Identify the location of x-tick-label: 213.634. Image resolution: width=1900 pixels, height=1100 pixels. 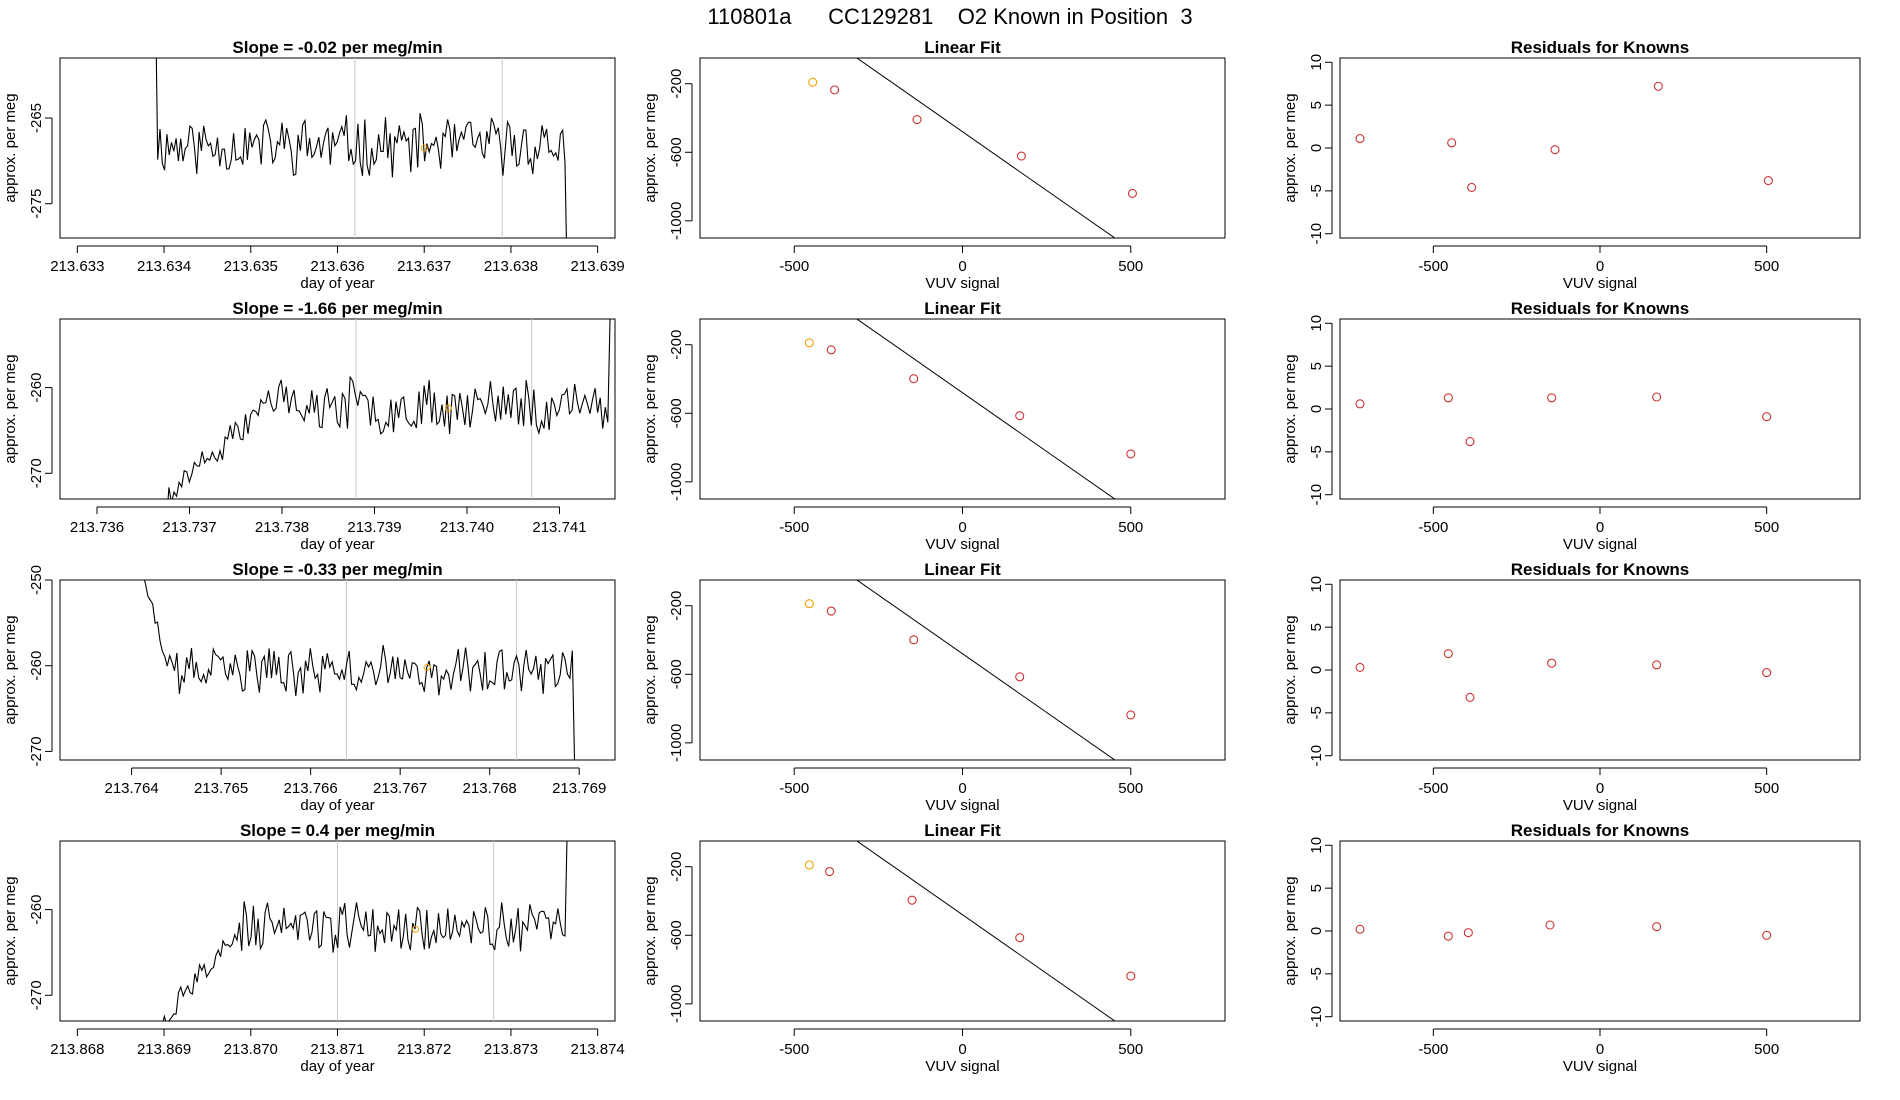
(164, 266).